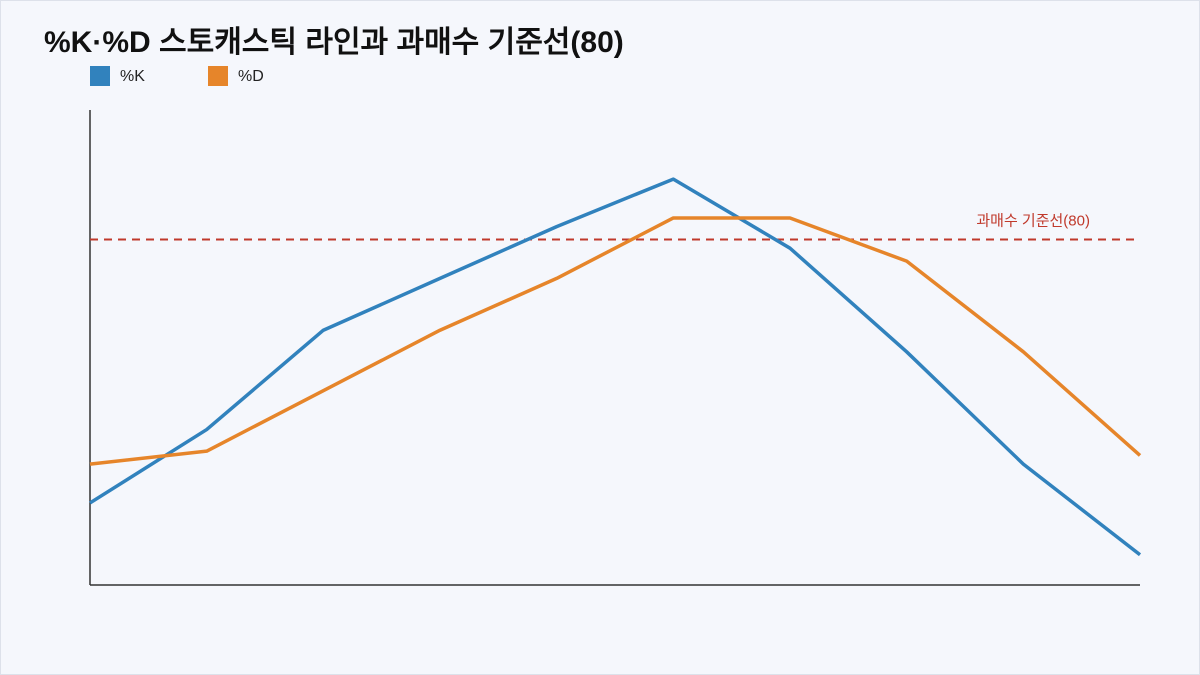  Describe the element at coordinates (334, 42) in the screenshot. I see `chart-title: %K·%D 스토캐스틱 라인과 과매수 기준선(80)` at that location.